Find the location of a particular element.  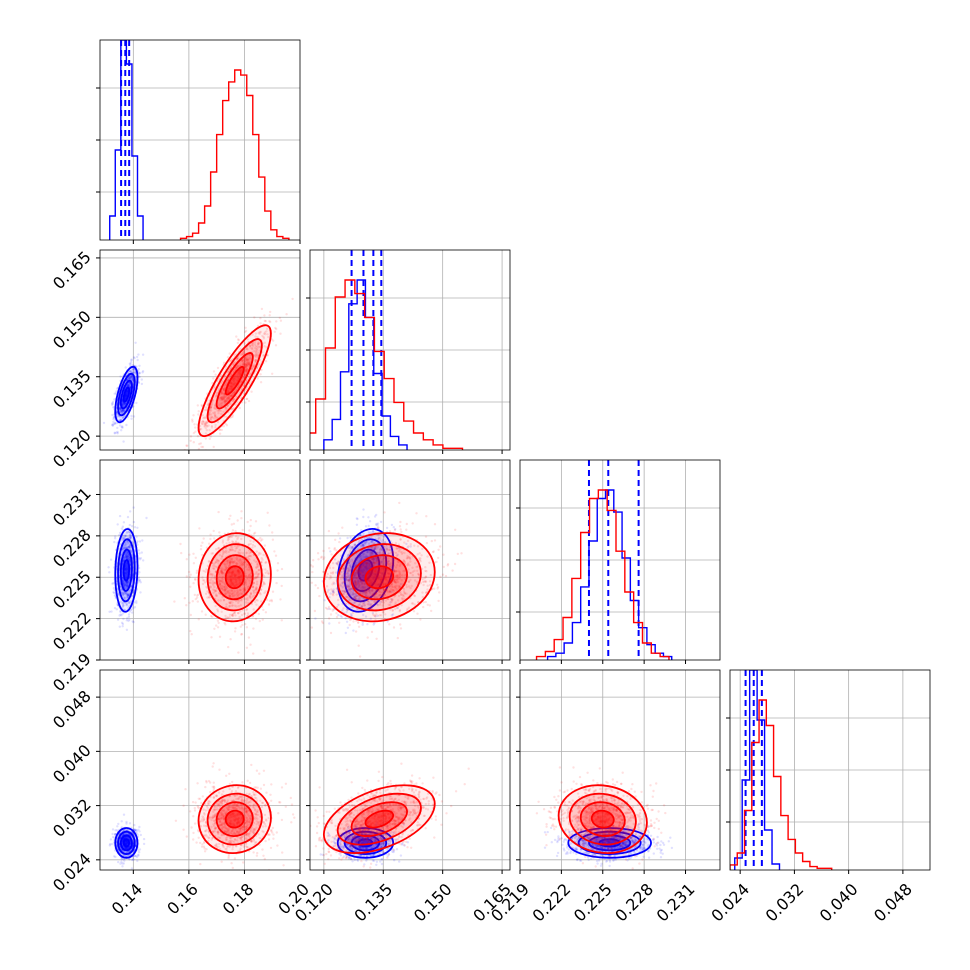

panel-body is located at coordinates (410, 350).